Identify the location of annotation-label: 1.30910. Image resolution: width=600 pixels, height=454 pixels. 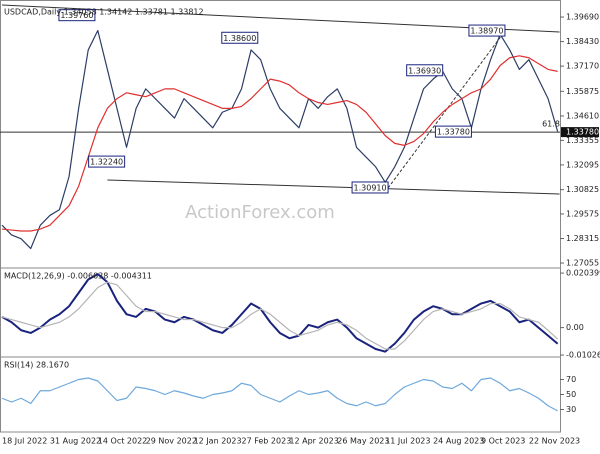
(370, 187).